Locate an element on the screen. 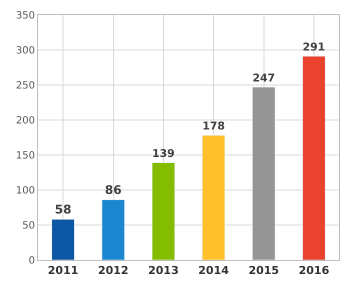  data-label: 58 is located at coordinates (63, 209).